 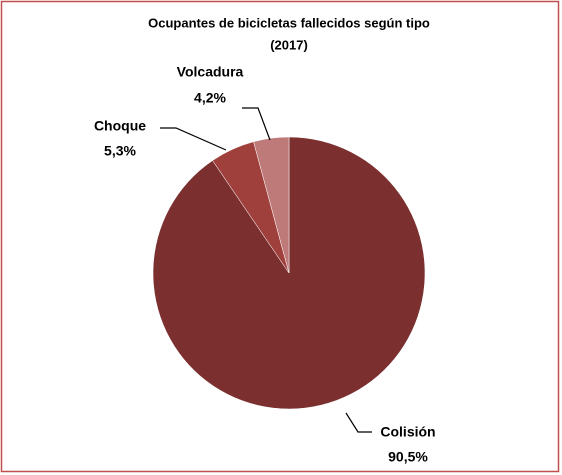 I want to click on slice-value-label: 90,5%, so click(x=408, y=457).